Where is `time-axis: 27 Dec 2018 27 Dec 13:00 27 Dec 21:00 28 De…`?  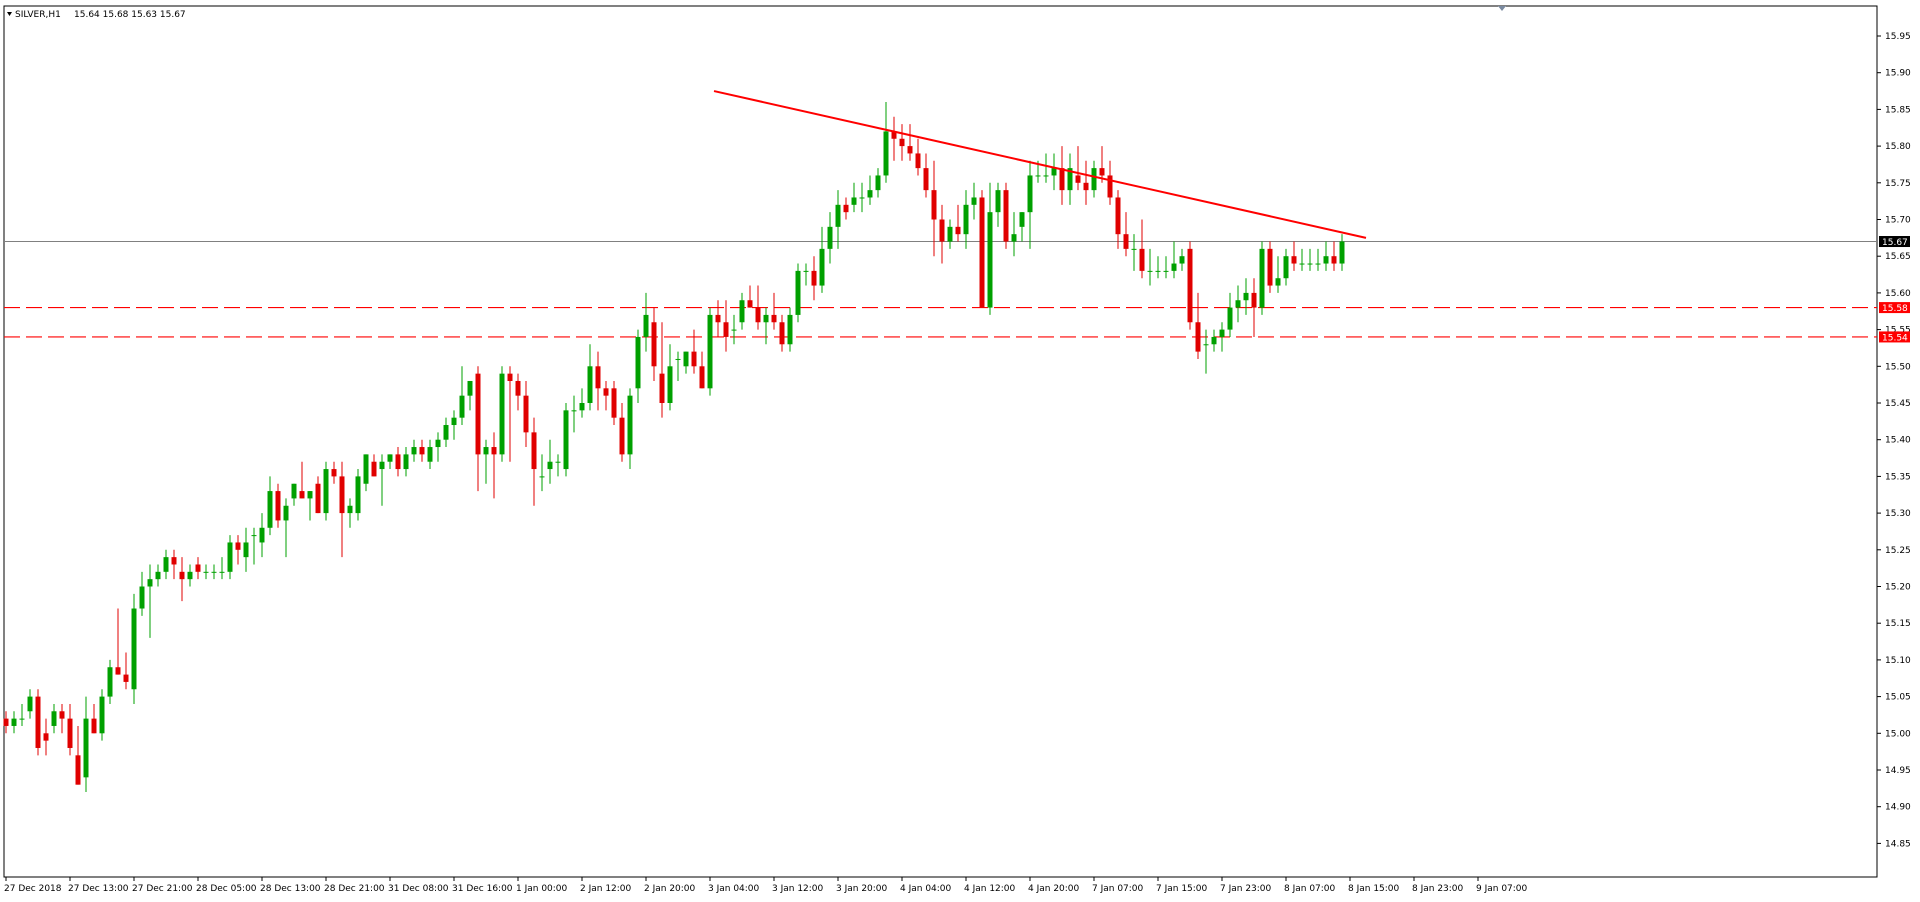
time-axis: 27 Dec 2018 27 Dec 13:00 27 Dec 21:00 28 De… is located at coordinates (766, 885).